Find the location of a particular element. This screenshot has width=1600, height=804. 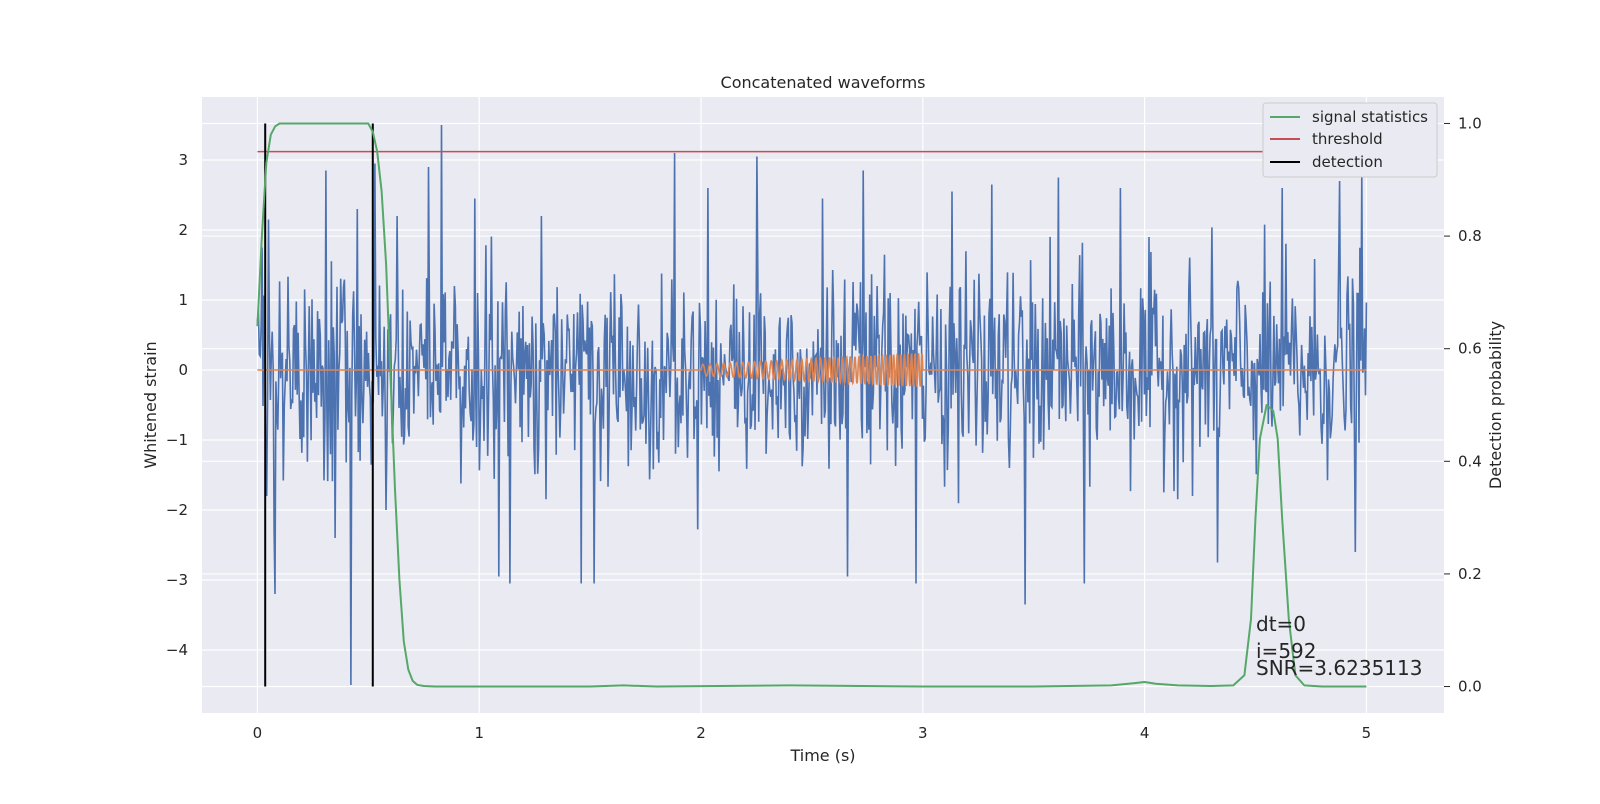

x-axis-label: Time (s) is located at coordinates (822, 755).